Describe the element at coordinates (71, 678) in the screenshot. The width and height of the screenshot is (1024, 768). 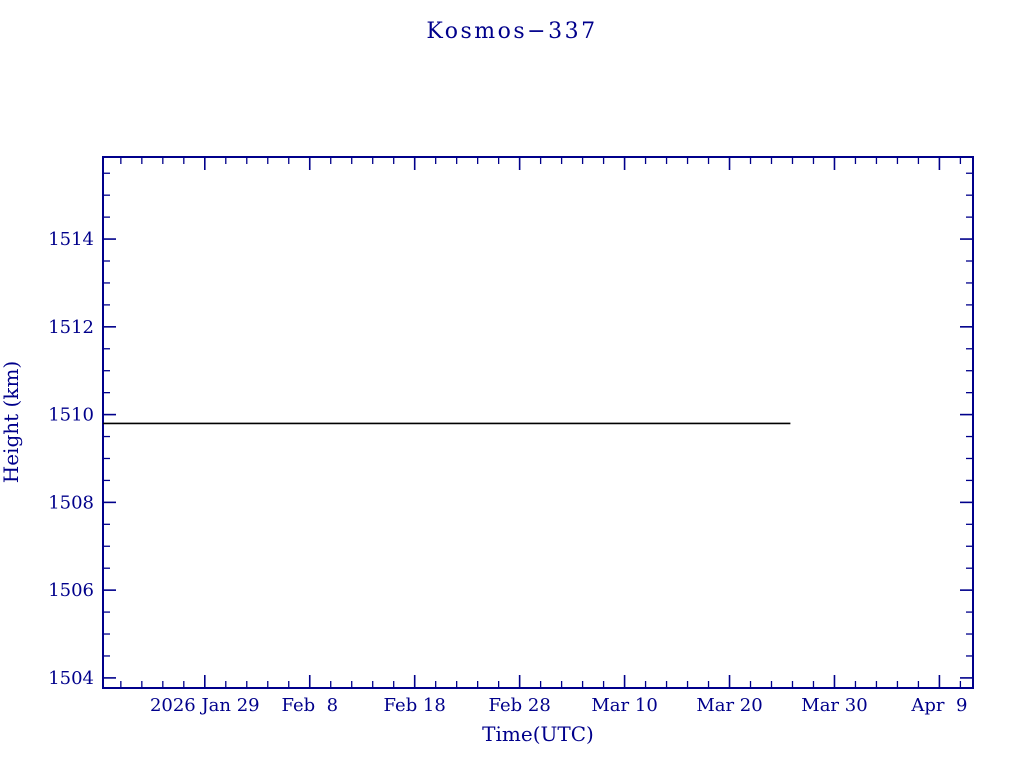
I see `y-tick-label: 1504` at that location.